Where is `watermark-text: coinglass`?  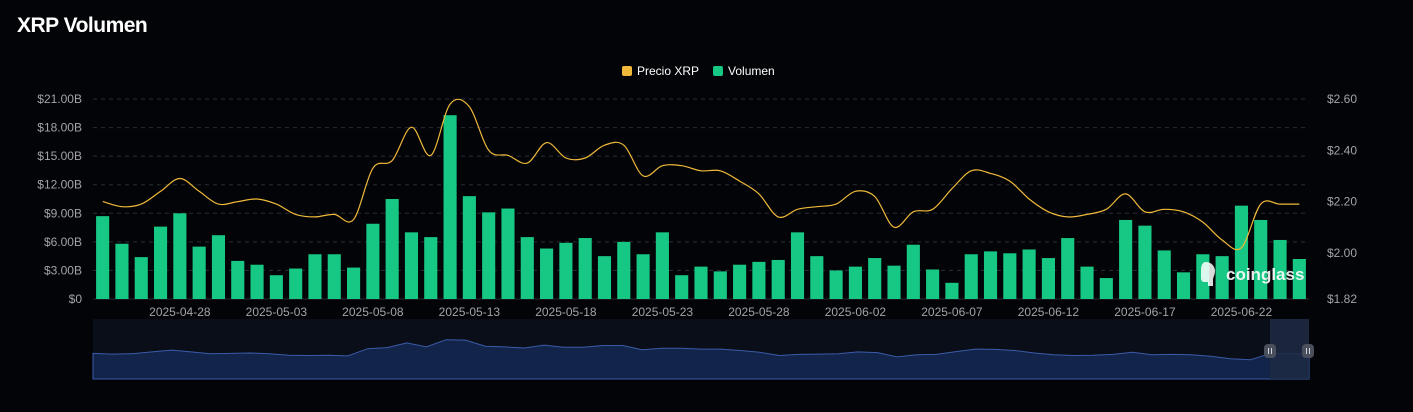
watermark-text: coinglass is located at coordinates (1265, 274).